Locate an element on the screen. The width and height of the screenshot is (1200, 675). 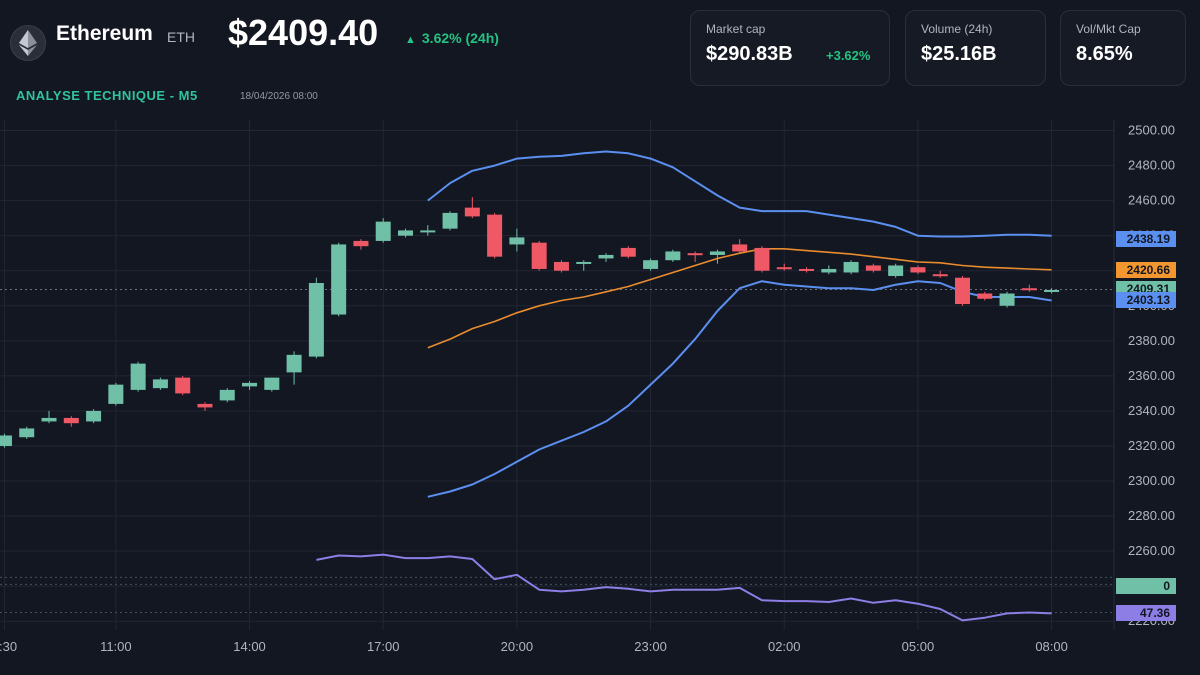
y-tick-label: 2360.00 is located at coordinates (1151, 375).